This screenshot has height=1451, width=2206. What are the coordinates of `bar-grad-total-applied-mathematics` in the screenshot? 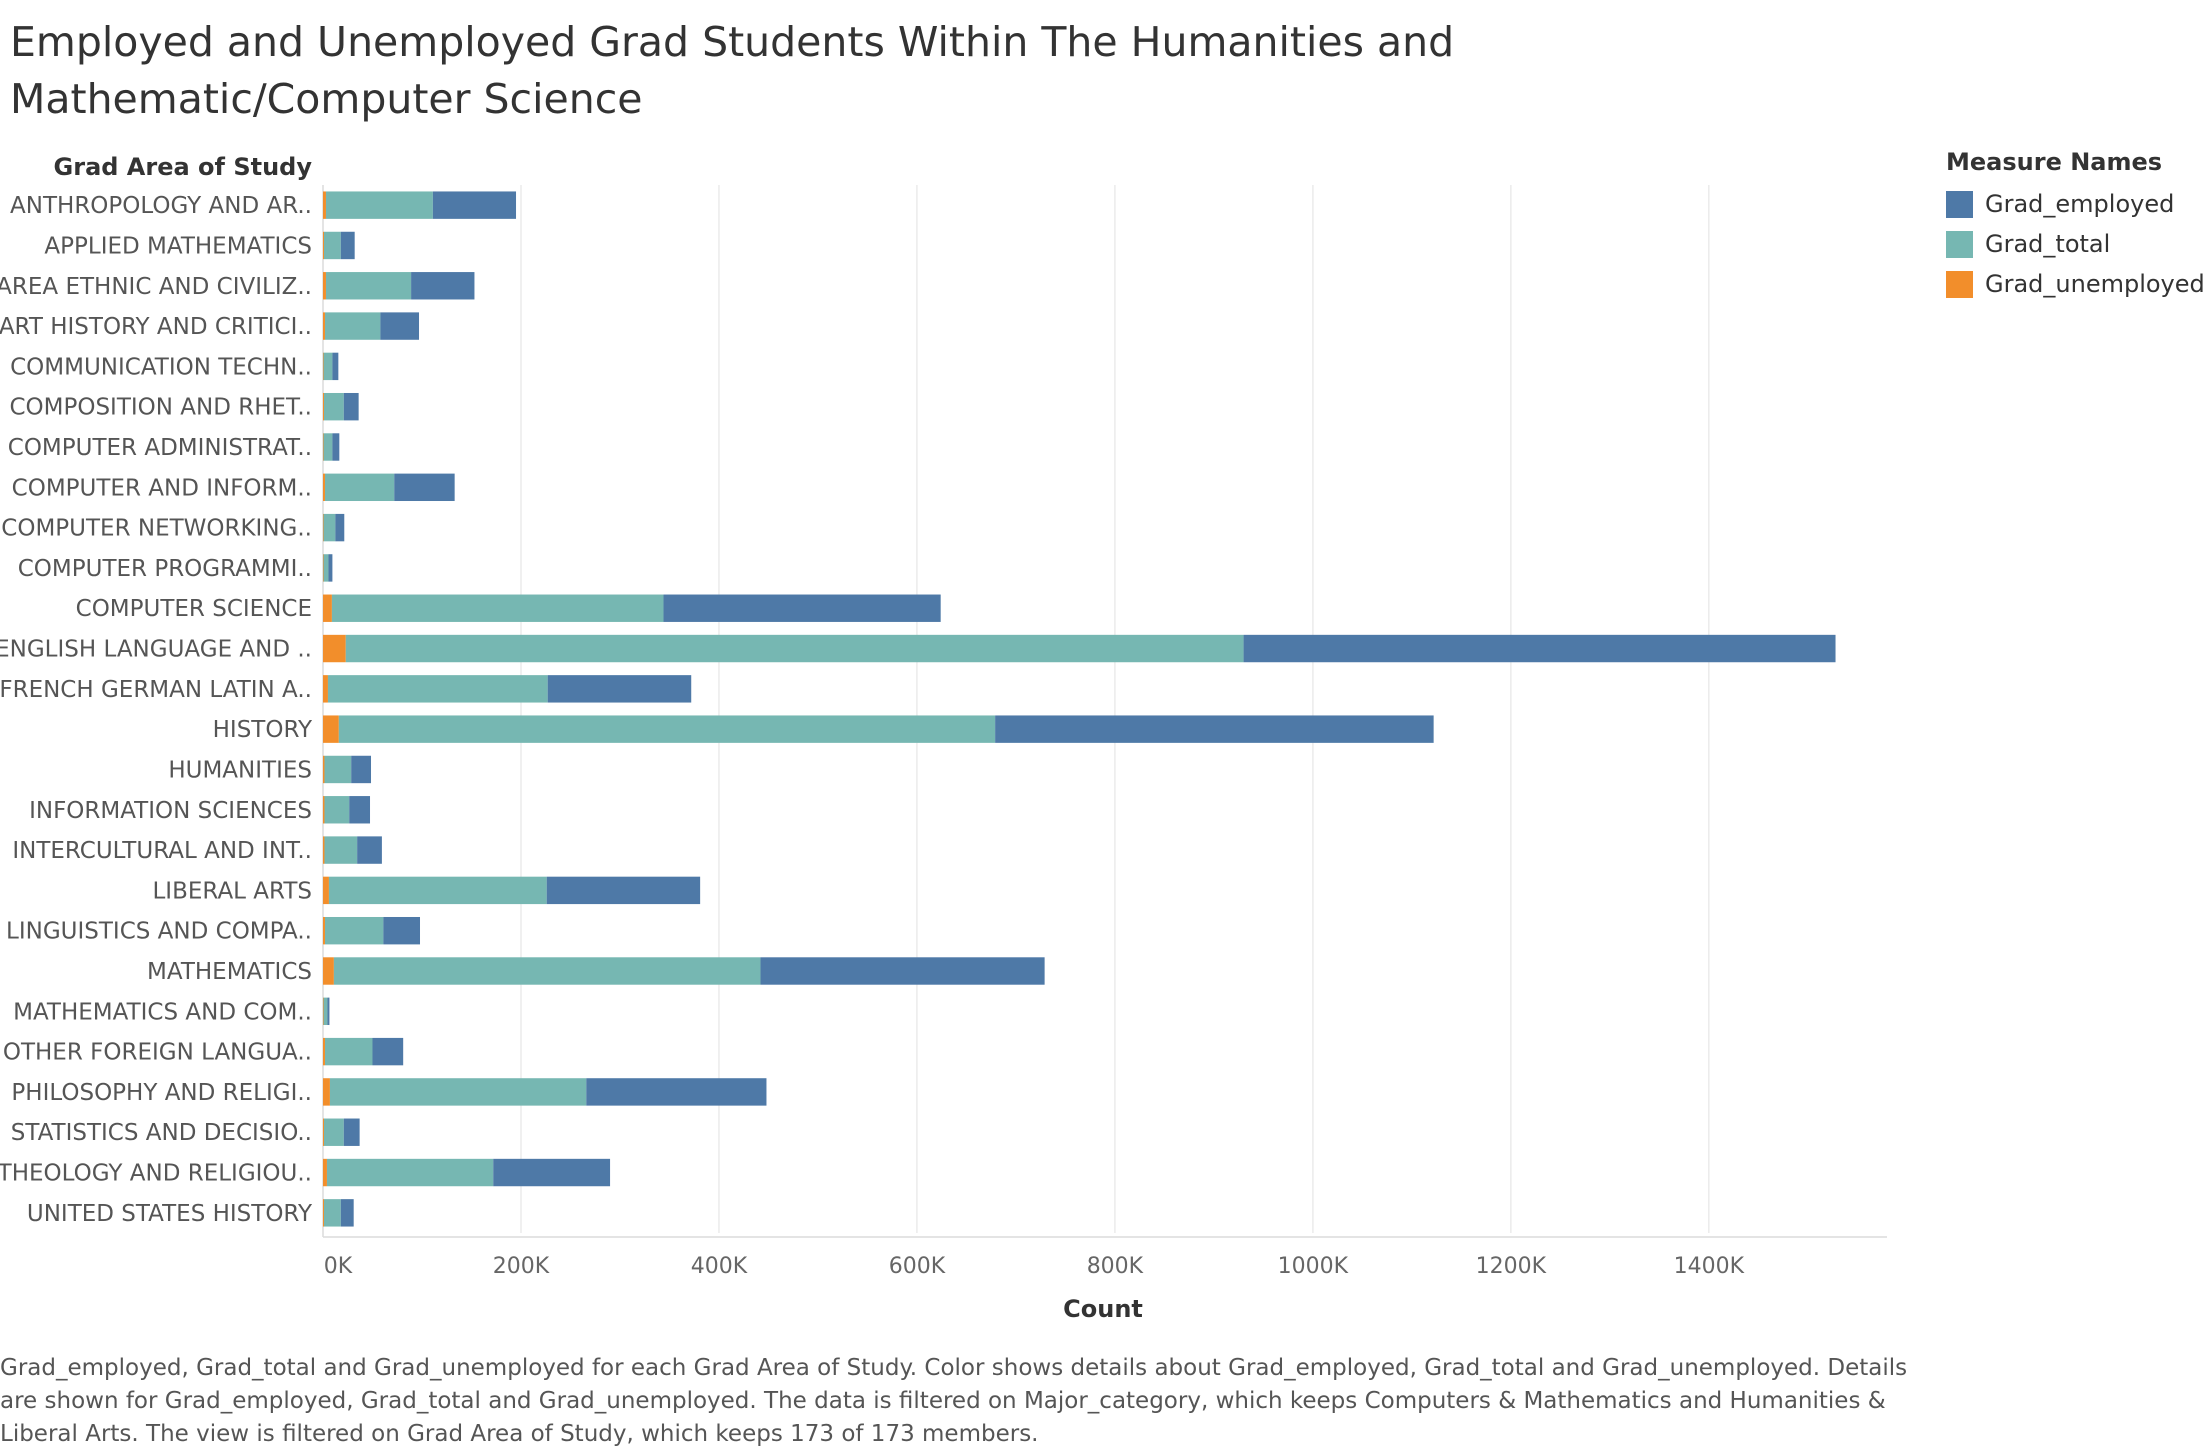 It's located at (332, 245).